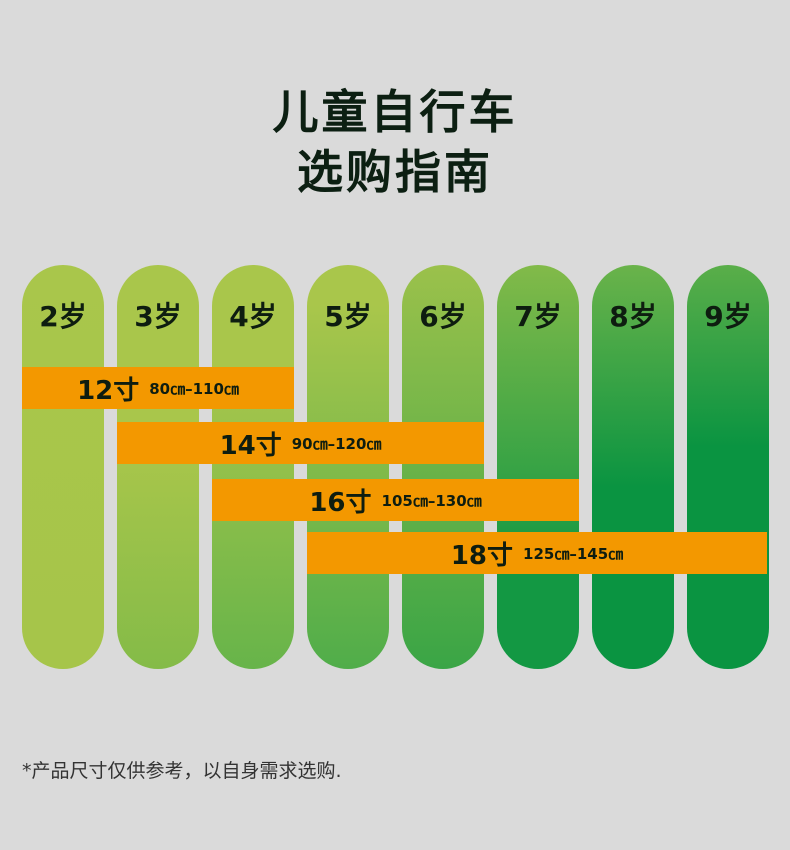  What do you see at coordinates (158, 316) in the screenshot?
I see `age-label: 3岁` at bounding box center [158, 316].